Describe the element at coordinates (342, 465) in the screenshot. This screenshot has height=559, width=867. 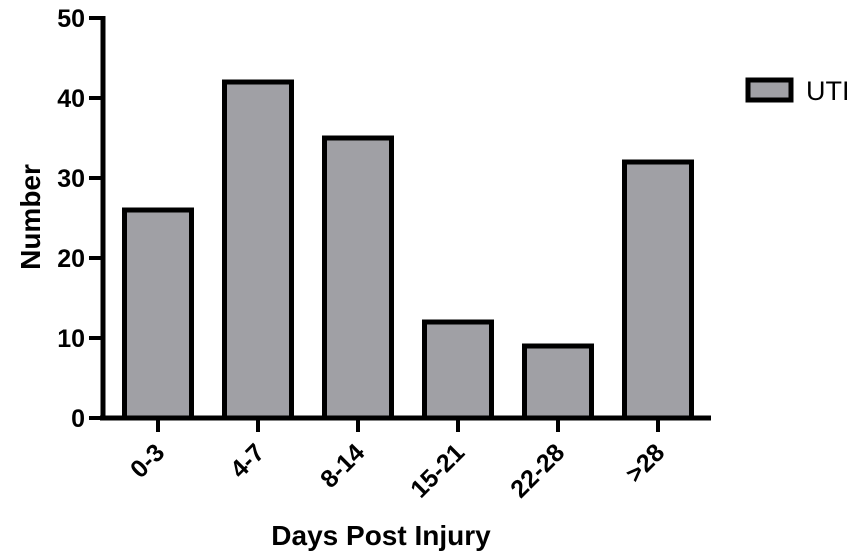
I see `x-tick-label: 8-14` at that location.